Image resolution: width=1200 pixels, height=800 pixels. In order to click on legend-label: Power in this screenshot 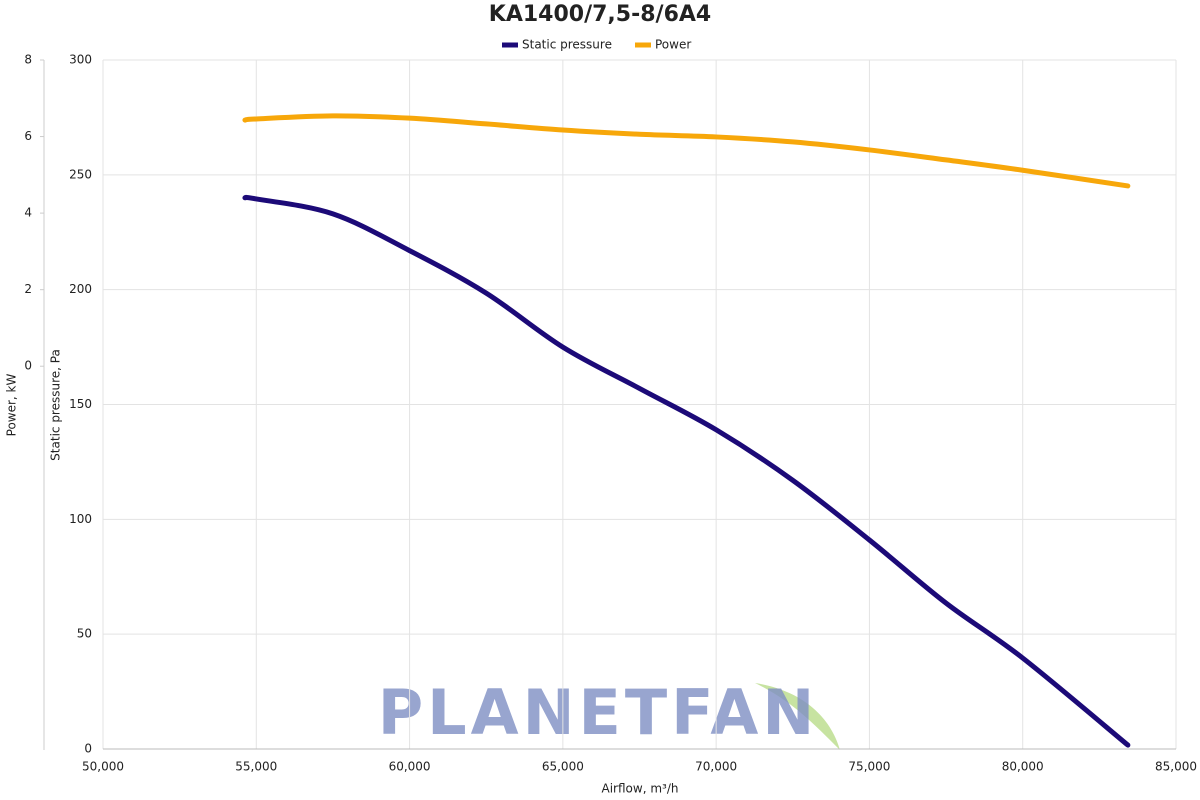, I will do `click(673, 45)`.